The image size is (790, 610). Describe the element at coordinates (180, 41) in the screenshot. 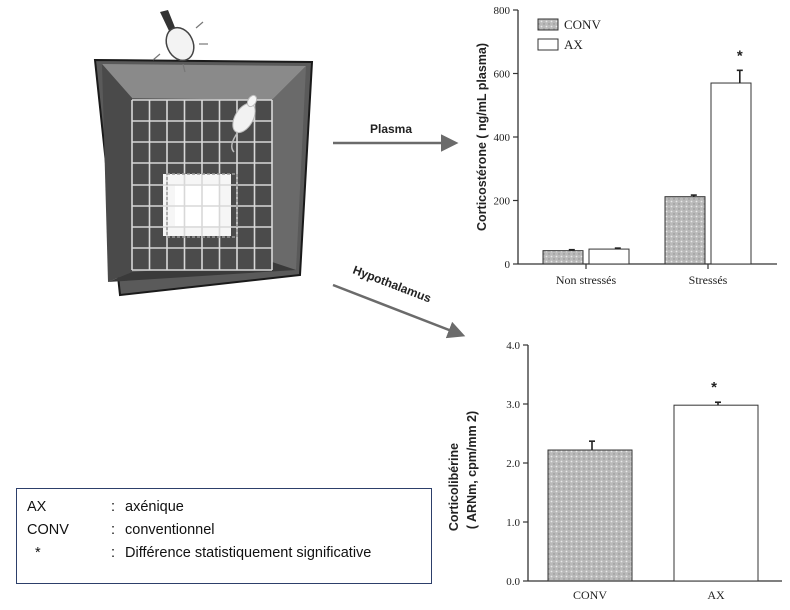

I see `light-bulb-icon` at that location.